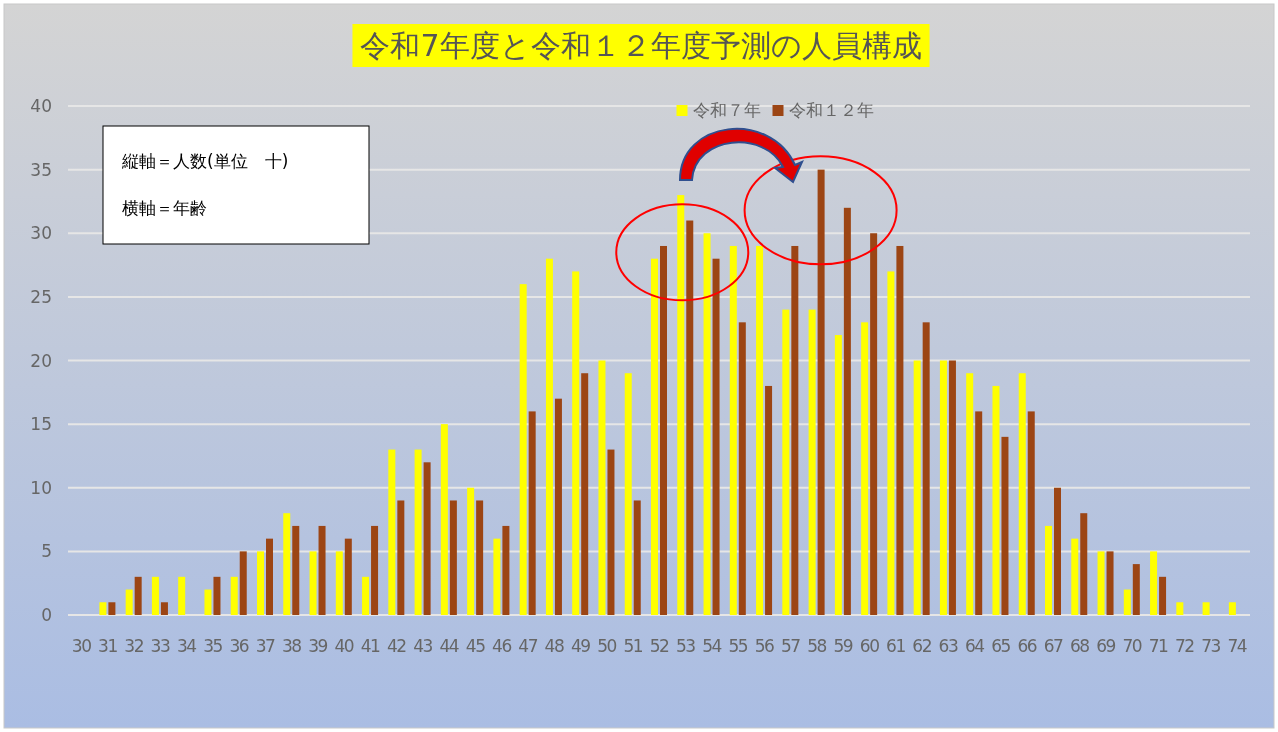 Image resolution: width=1278 pixels, height=732 pixels. I want to click on x-tick-label: 74, so click(1237, 646).